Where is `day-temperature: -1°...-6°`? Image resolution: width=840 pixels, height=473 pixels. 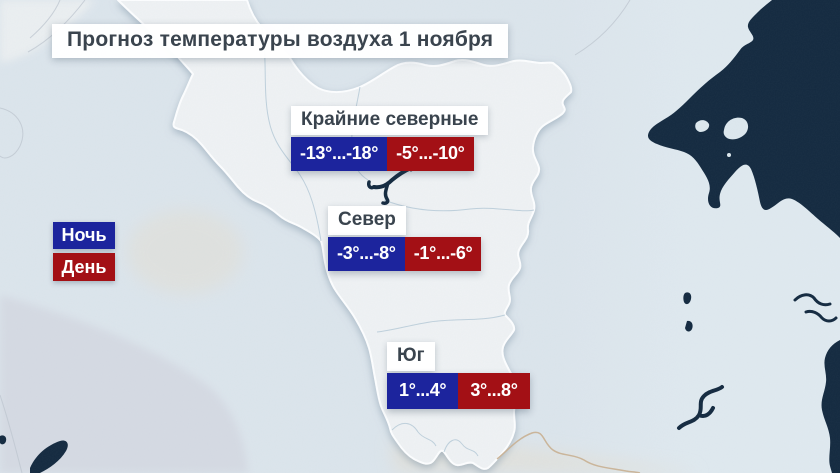
day-temperature: -1°...-6° is located at coordinates (443, 254).